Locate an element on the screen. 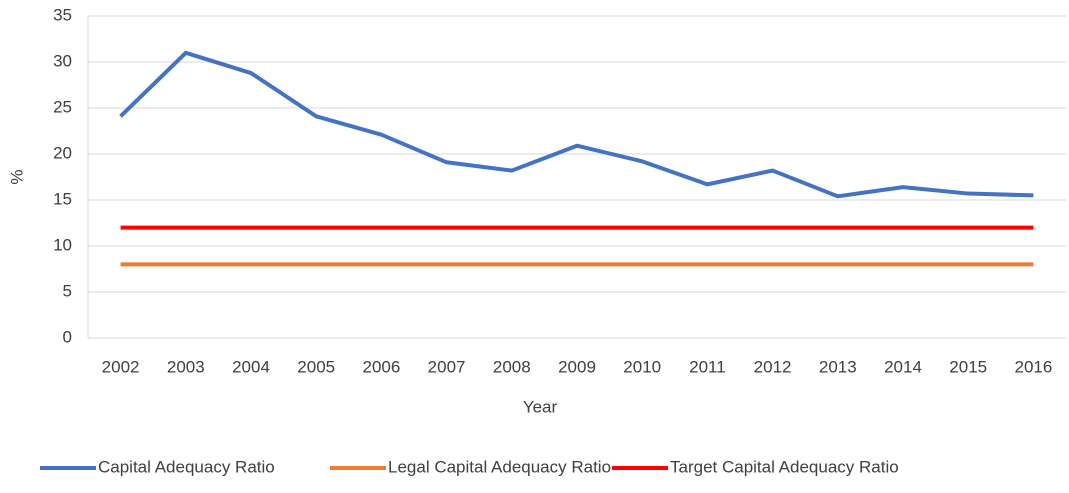 This screenshot has height=493, width=1069. y-tick-label: 30 is located at coordinates (62, 60).